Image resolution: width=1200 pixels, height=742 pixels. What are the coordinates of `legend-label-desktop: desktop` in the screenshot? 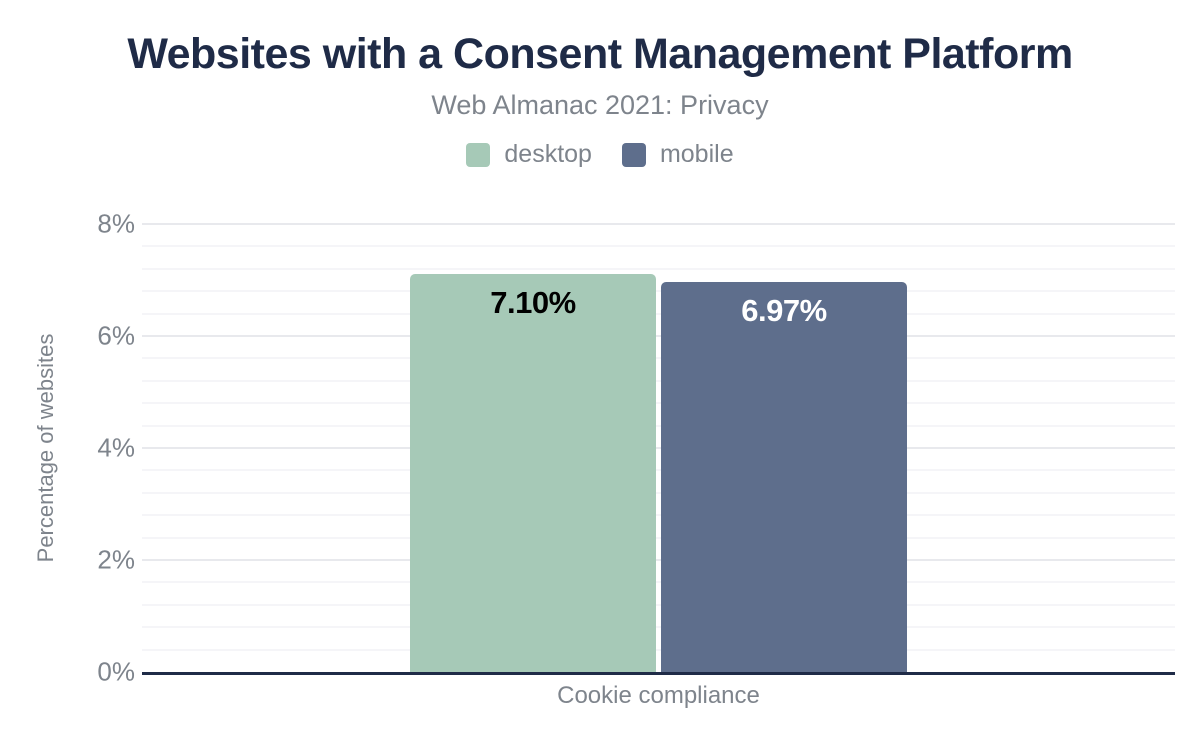 It's located at (548, 154).